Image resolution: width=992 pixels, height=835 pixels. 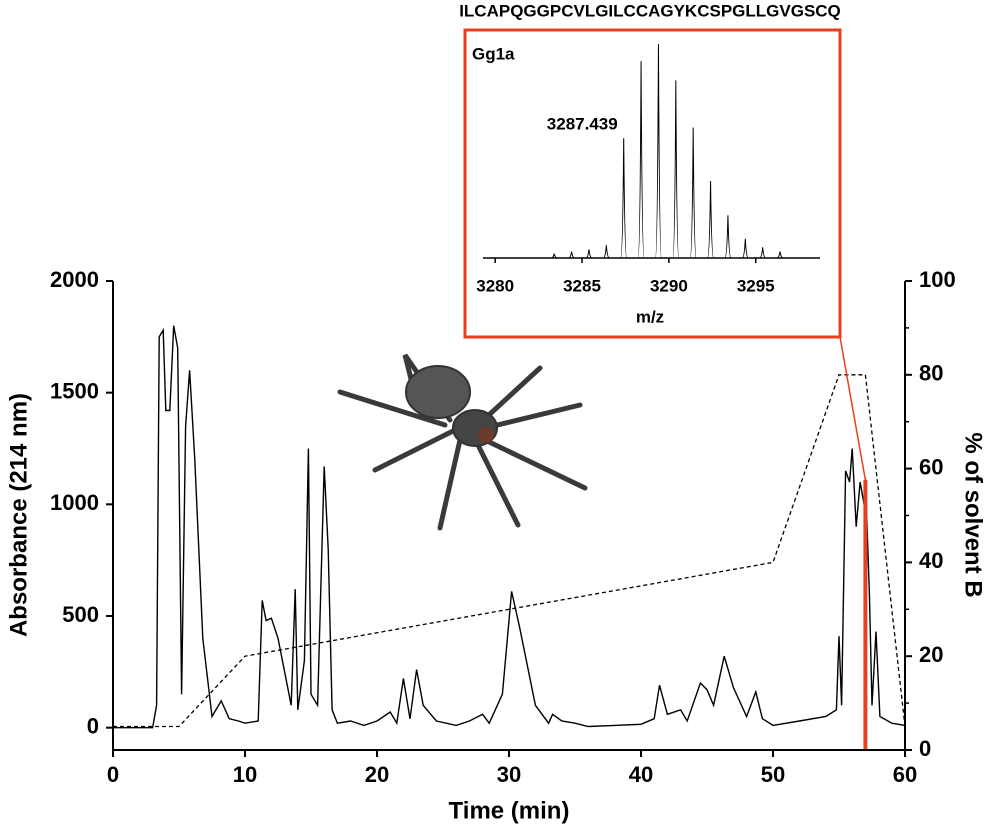 What do you see at coordinates (74, 279) in the screenshot?
I see `y-tick-label: 2000` at bounding box center [74, 279].